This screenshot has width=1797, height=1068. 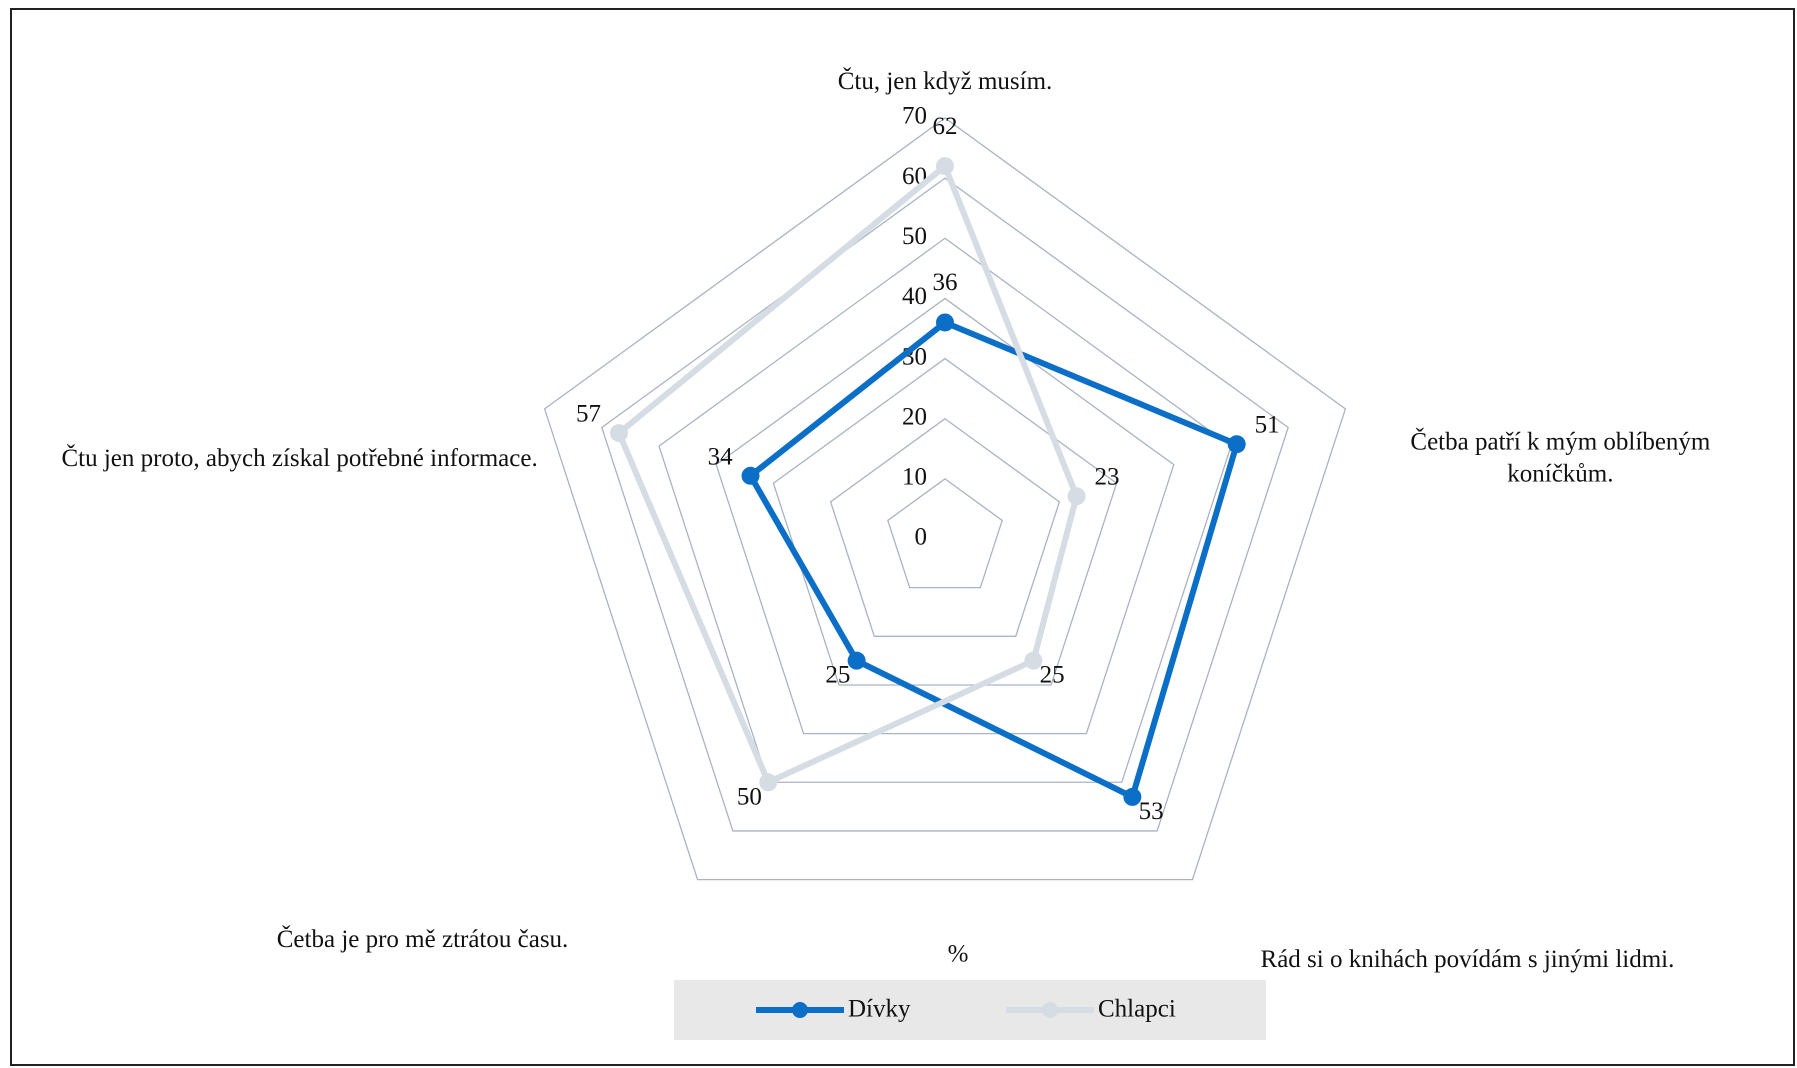 What do you see at coordinates (422, 939) in the screenshot?
I see `category-label: Četba je pro mě ztrátou času.` at bounding box center [422, 939].